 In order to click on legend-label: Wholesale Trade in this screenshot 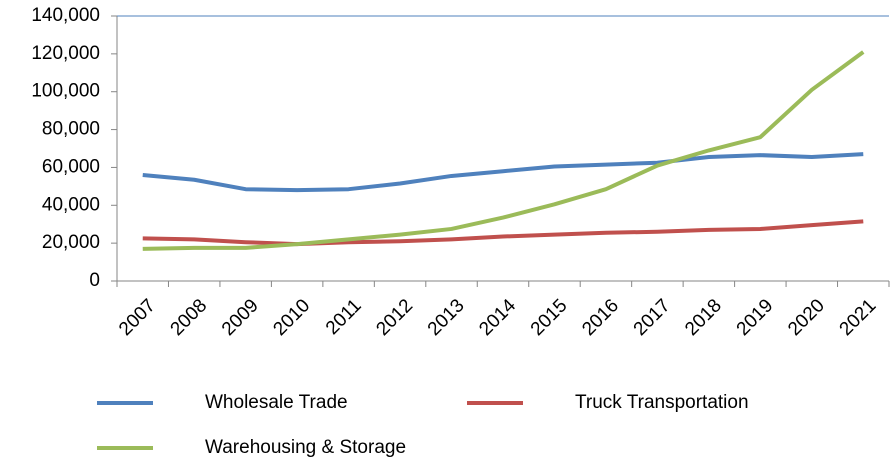, I will do `click(276, 402)`.